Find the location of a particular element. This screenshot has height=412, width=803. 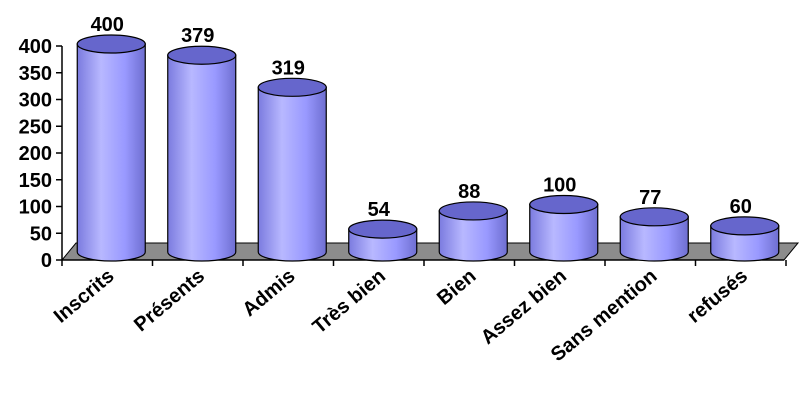

y-tick-label: 400 is located at coordinates (35, 47).